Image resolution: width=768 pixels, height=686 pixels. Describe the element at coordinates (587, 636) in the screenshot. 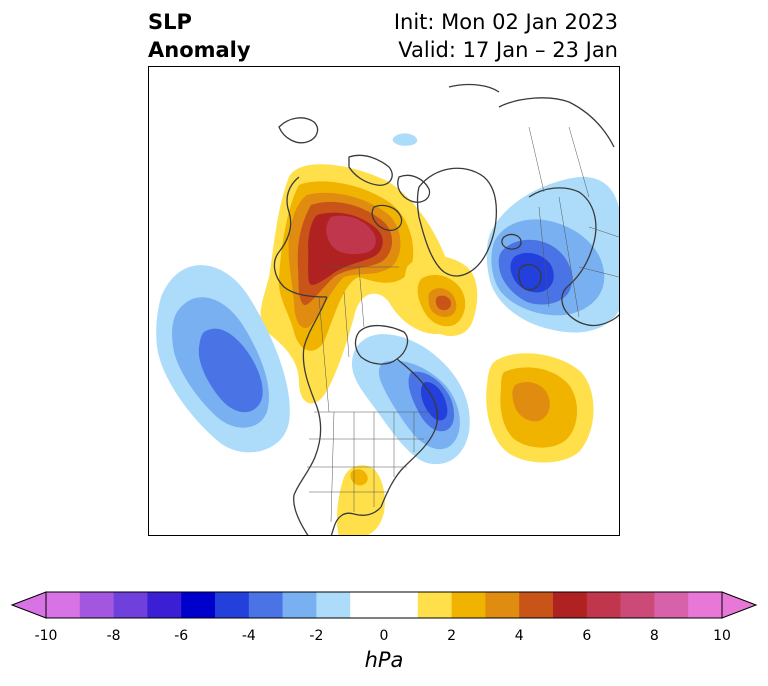

I see `colorbar-tick-label: 6` at that location.